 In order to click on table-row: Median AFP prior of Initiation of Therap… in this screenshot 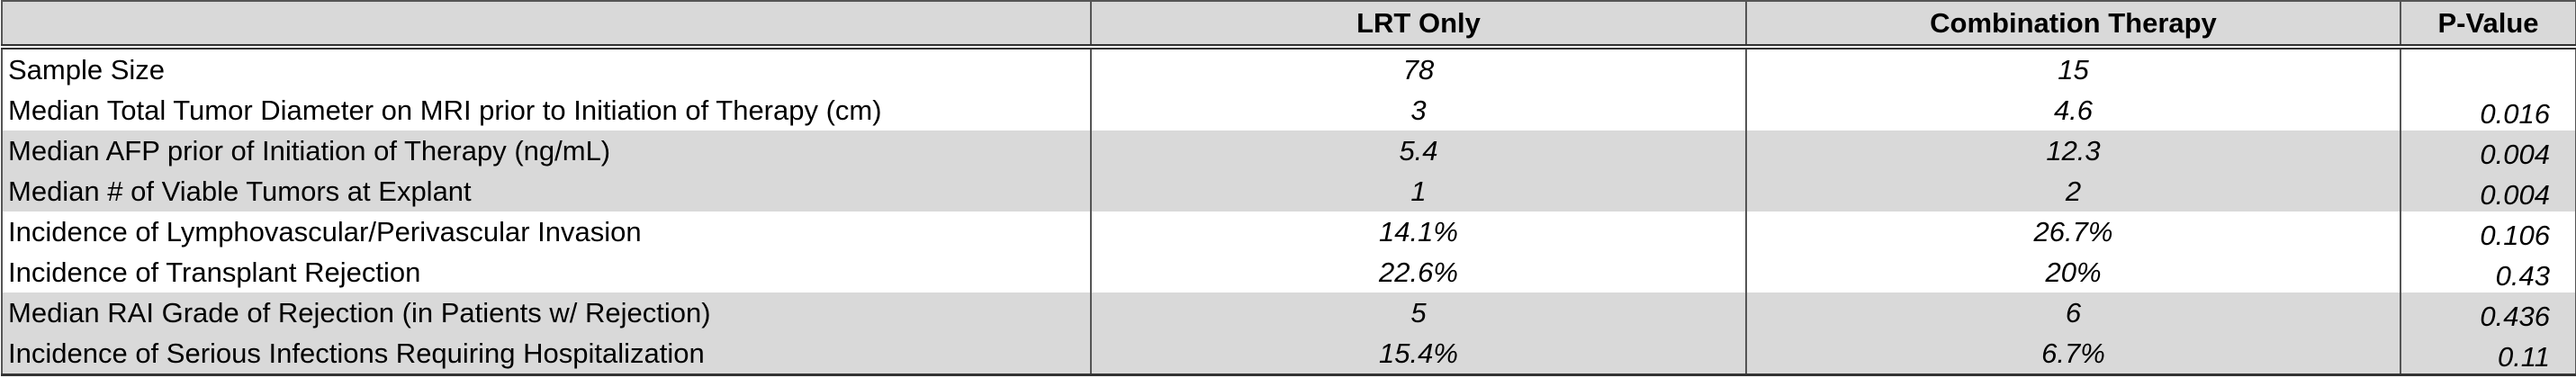, I will do `click(1288, 150)`.